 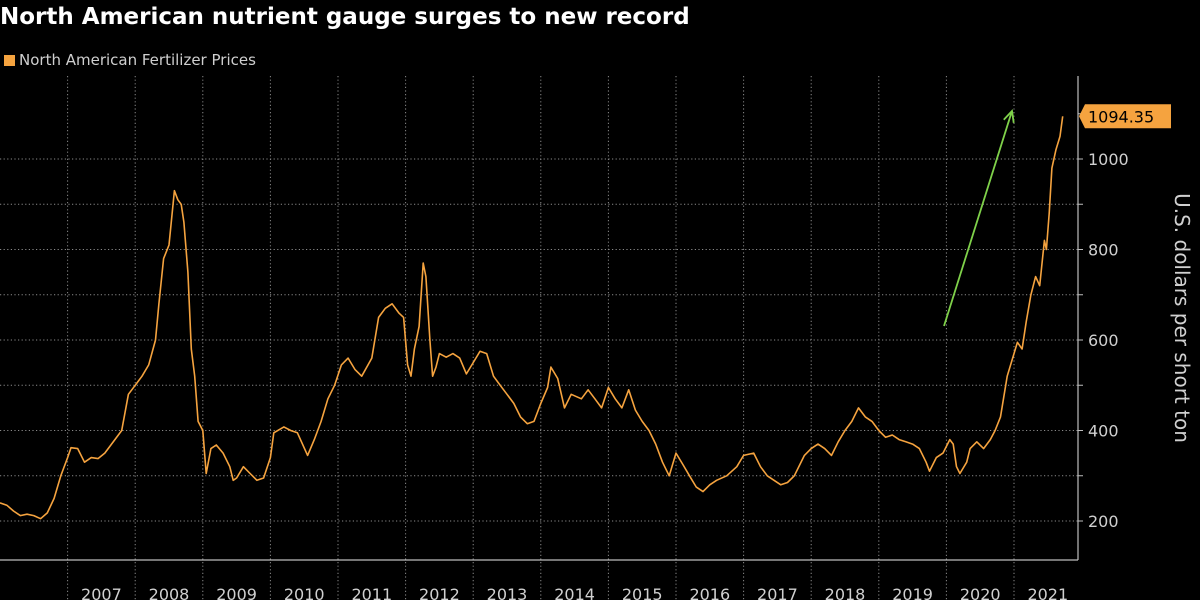 I want to click on x-tick-label: 2017, so click(x=777, y=592).